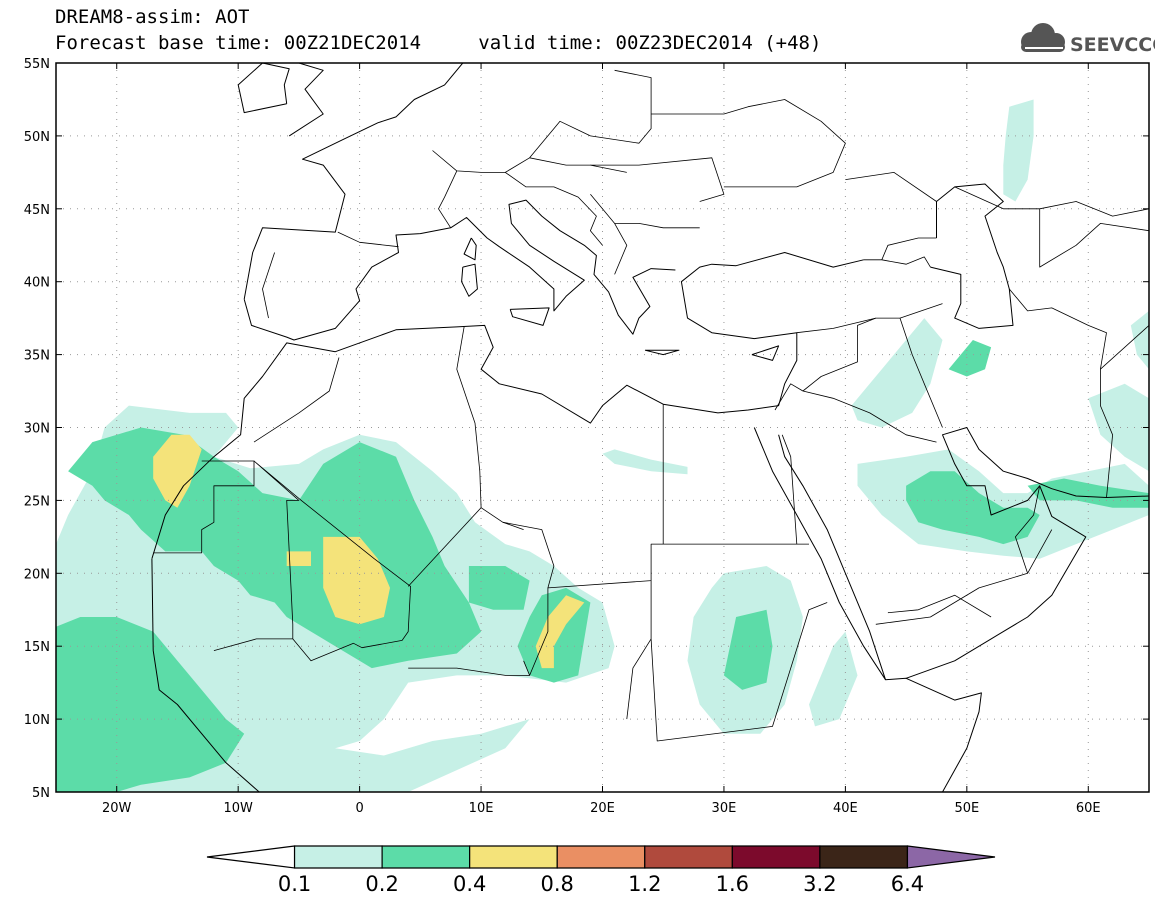  I want to click on lon-tick-label: 30E, so click(724, 808).